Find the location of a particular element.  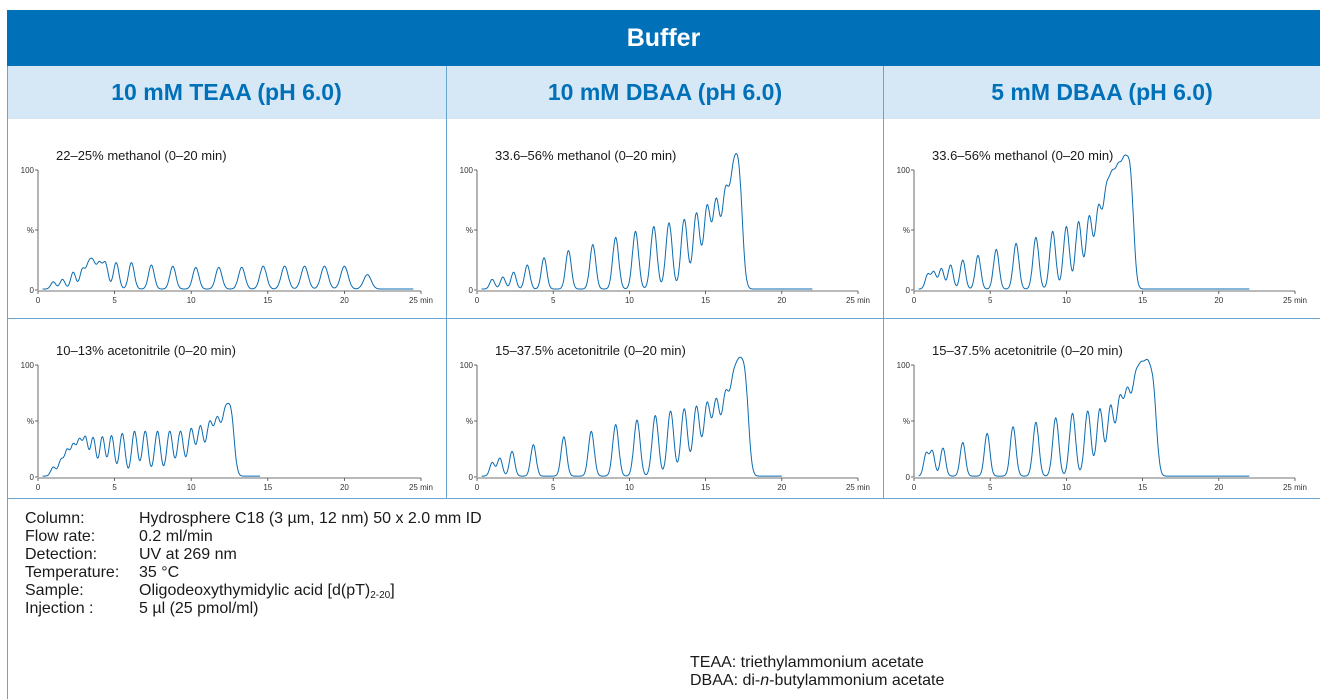

condition-injection: Injection : 5 µl (25 pmol/ml) is located at coordinates (253, 609).